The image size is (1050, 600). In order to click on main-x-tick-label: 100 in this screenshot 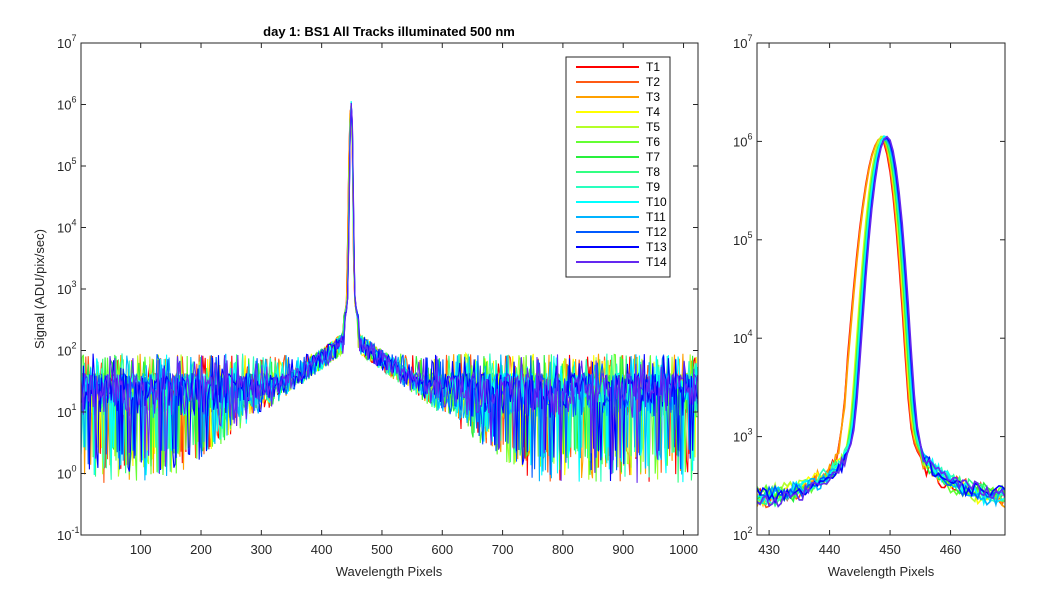, I will do `click(141, 549)`.